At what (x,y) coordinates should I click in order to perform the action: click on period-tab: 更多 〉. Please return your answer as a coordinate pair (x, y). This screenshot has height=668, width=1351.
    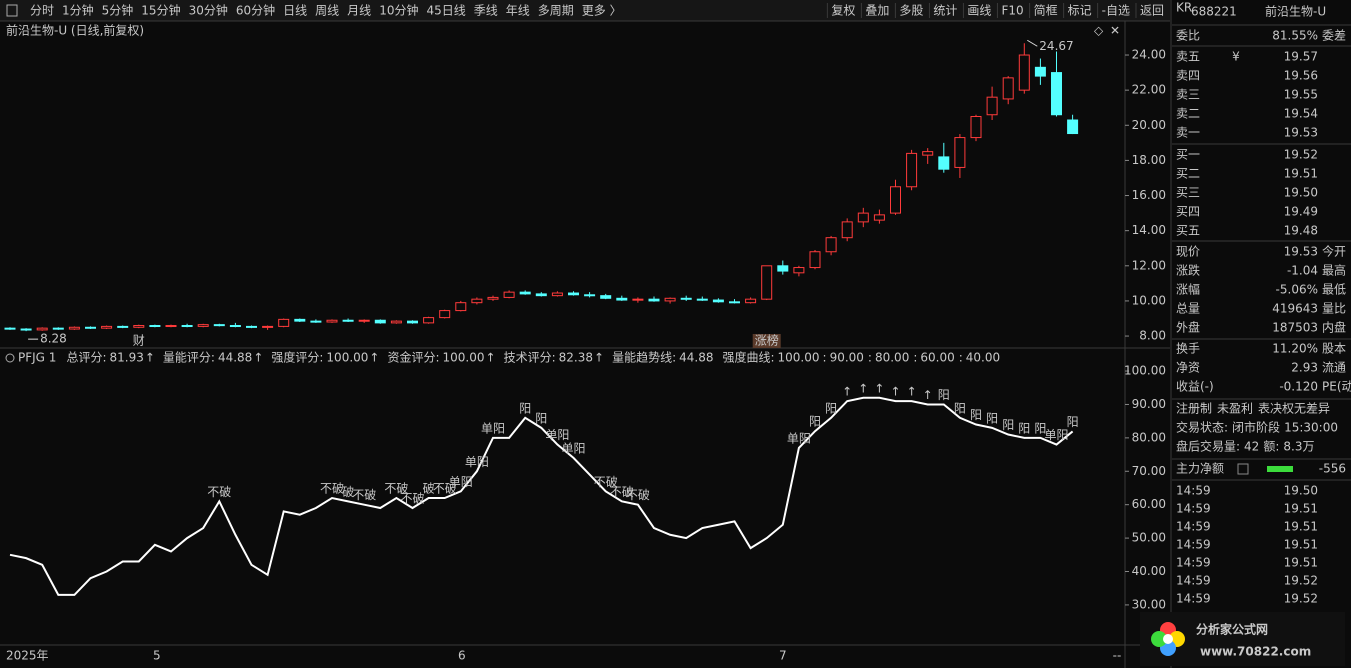
    Looking at the image, I should click on (602, 11).